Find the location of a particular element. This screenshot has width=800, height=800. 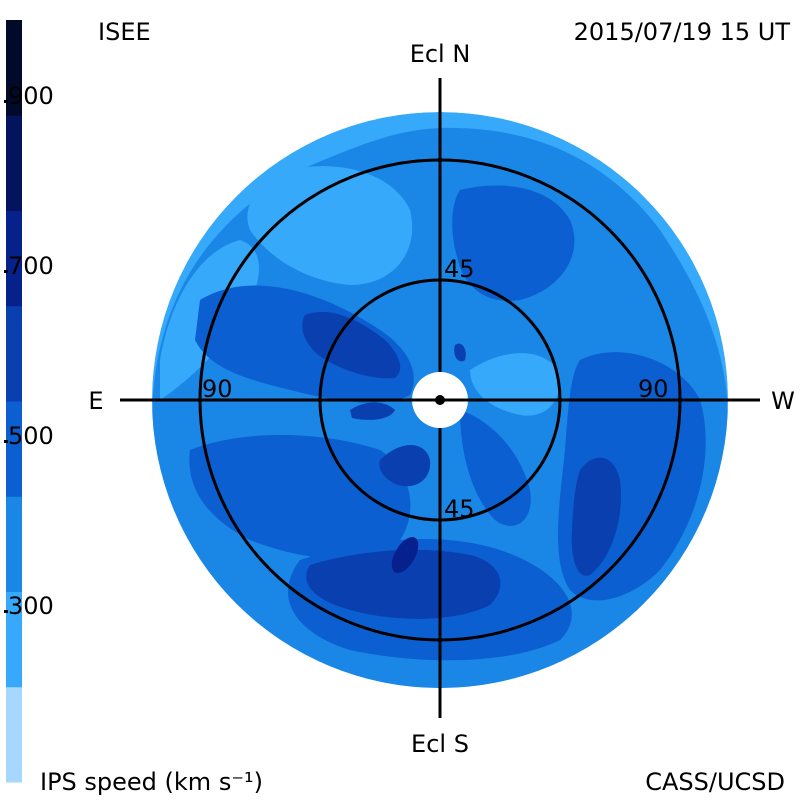

label-ecliptic-north: Ecl N is located at coordinates (440, 54).